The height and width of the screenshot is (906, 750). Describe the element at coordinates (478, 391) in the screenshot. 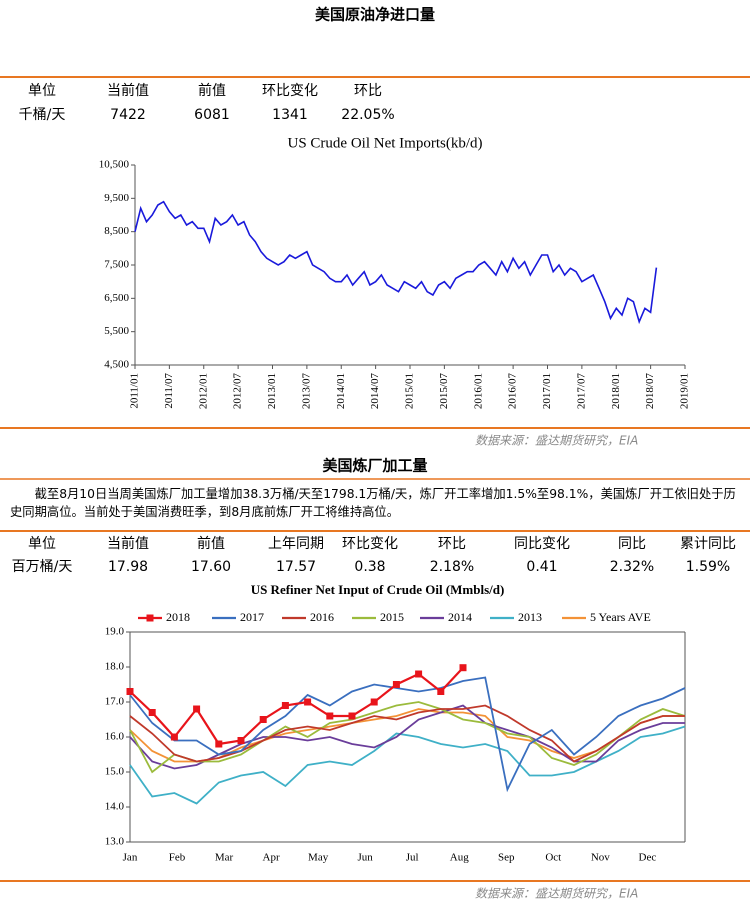

I see `x-tick-label: 2016/01` at that location.